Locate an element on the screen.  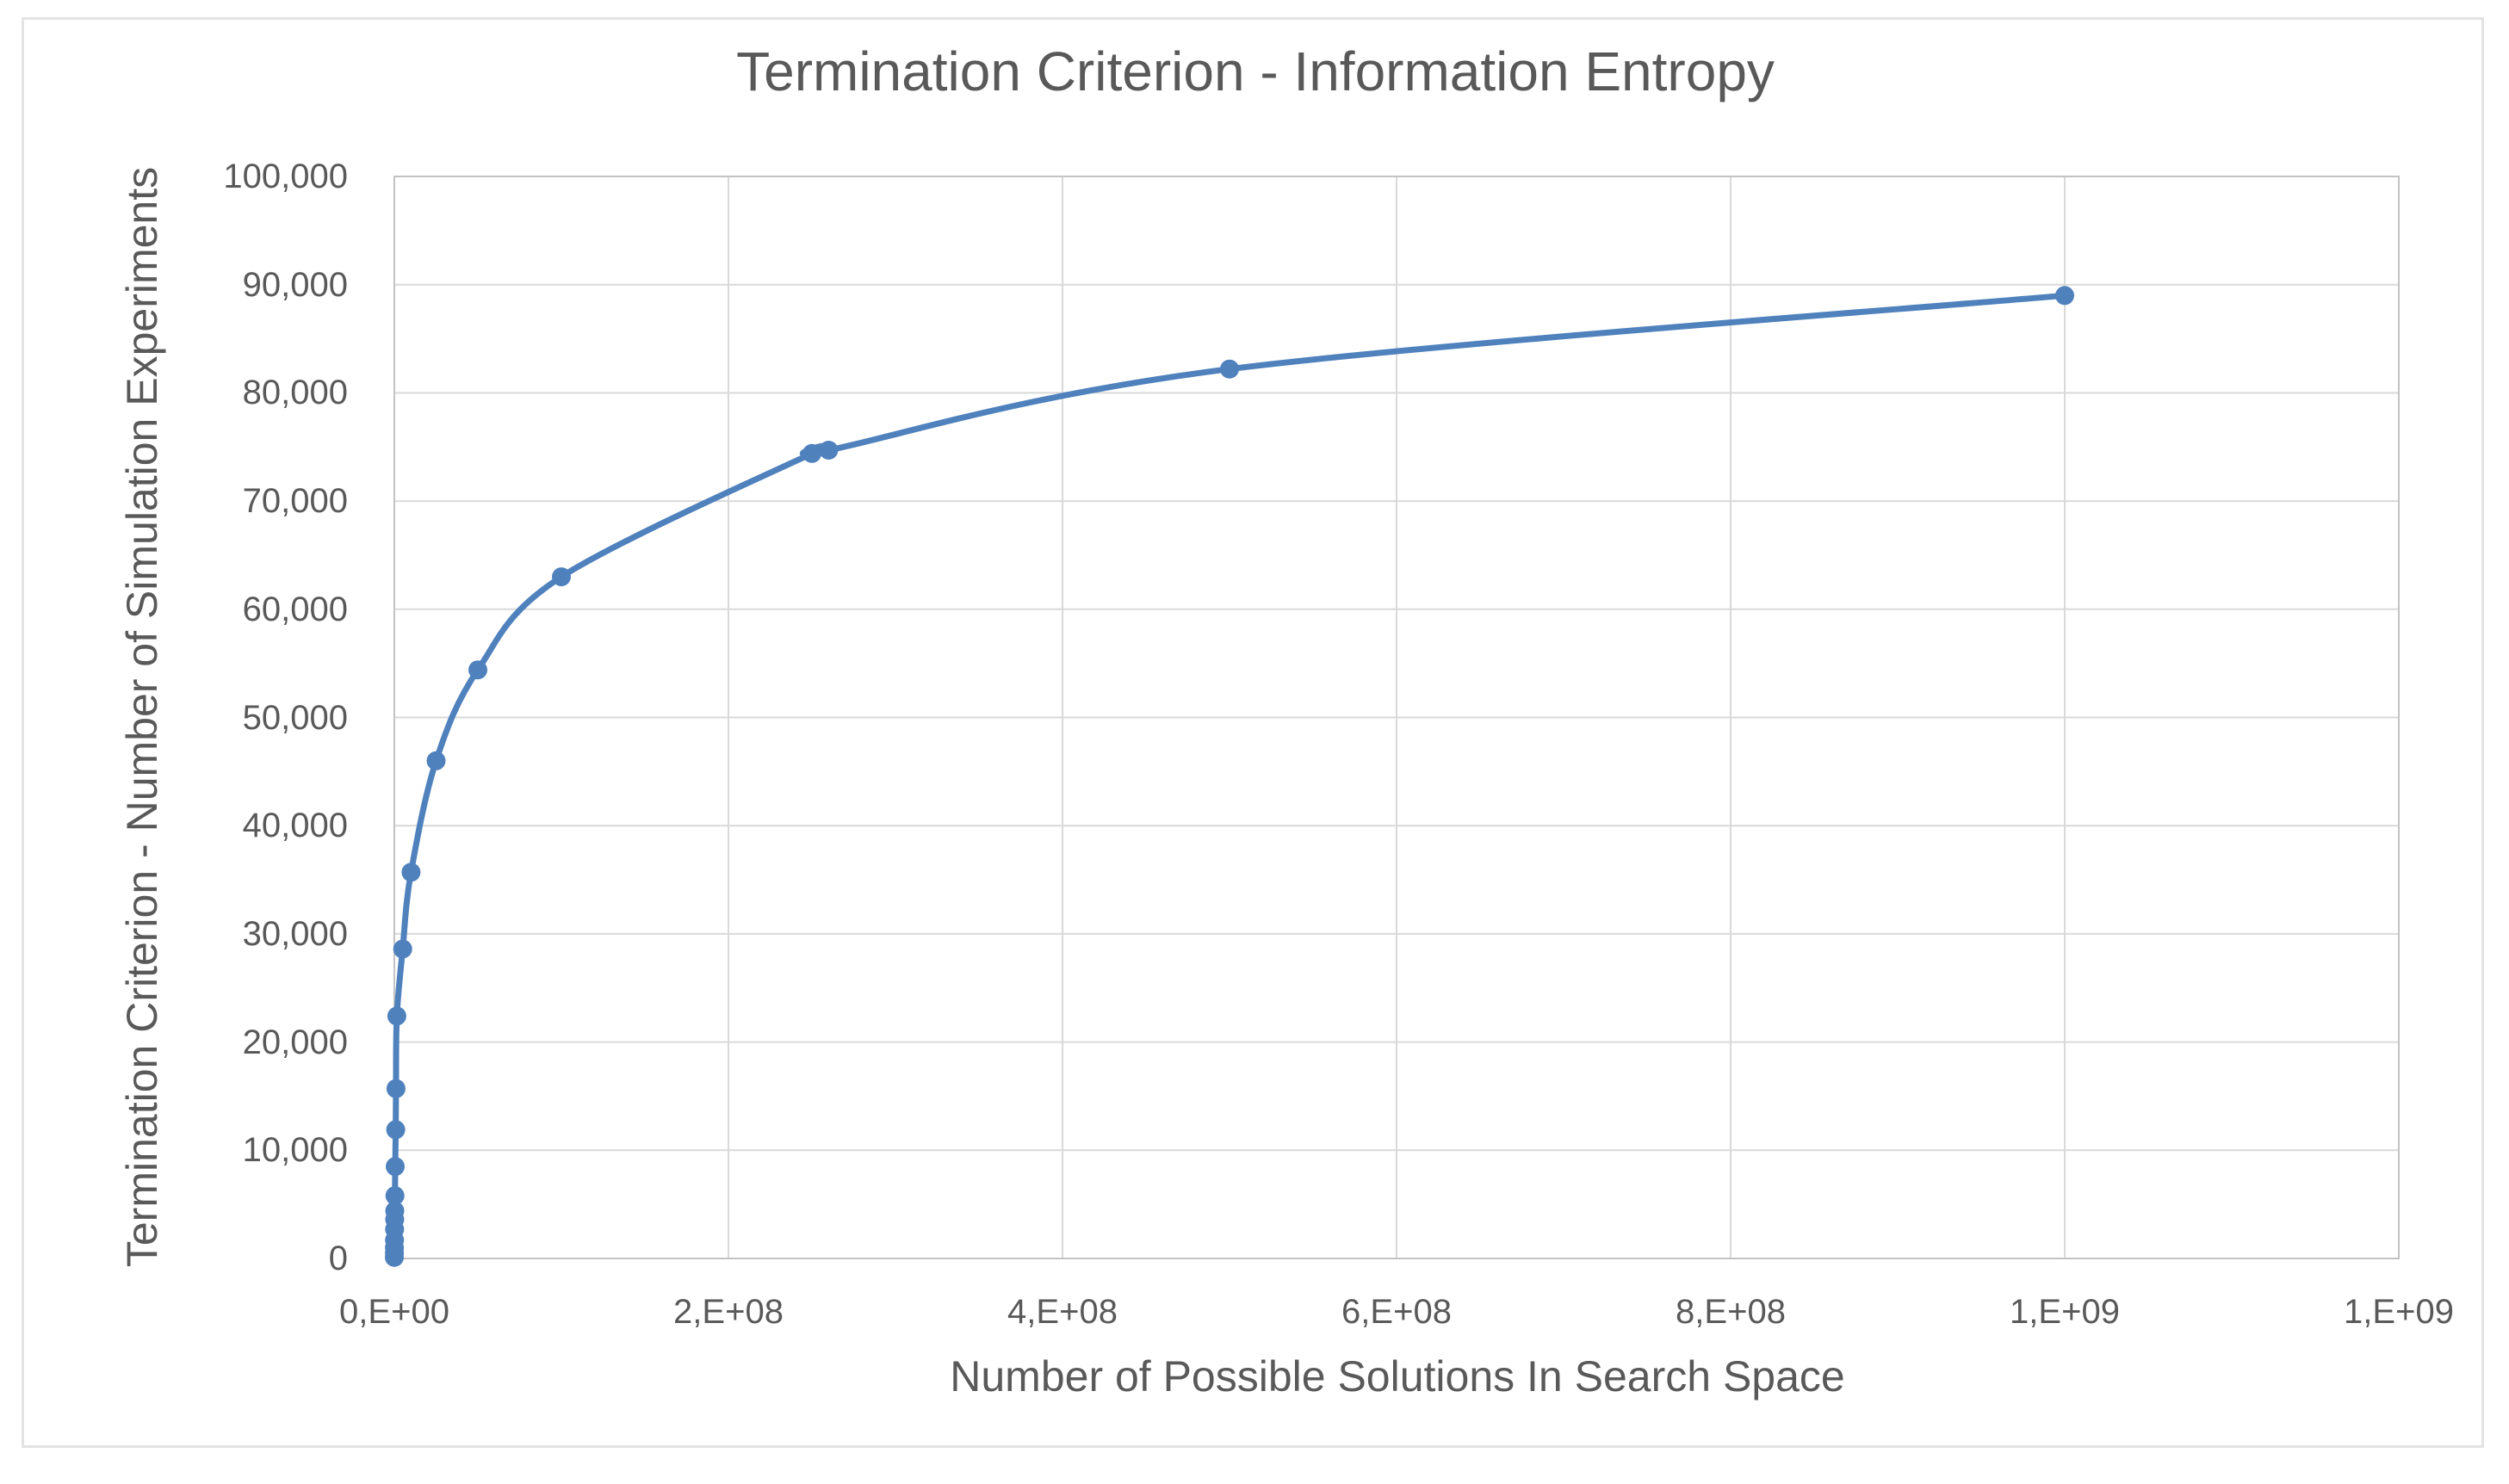
y-tick-label: 10,000 is located at coordinates (295, 1150).